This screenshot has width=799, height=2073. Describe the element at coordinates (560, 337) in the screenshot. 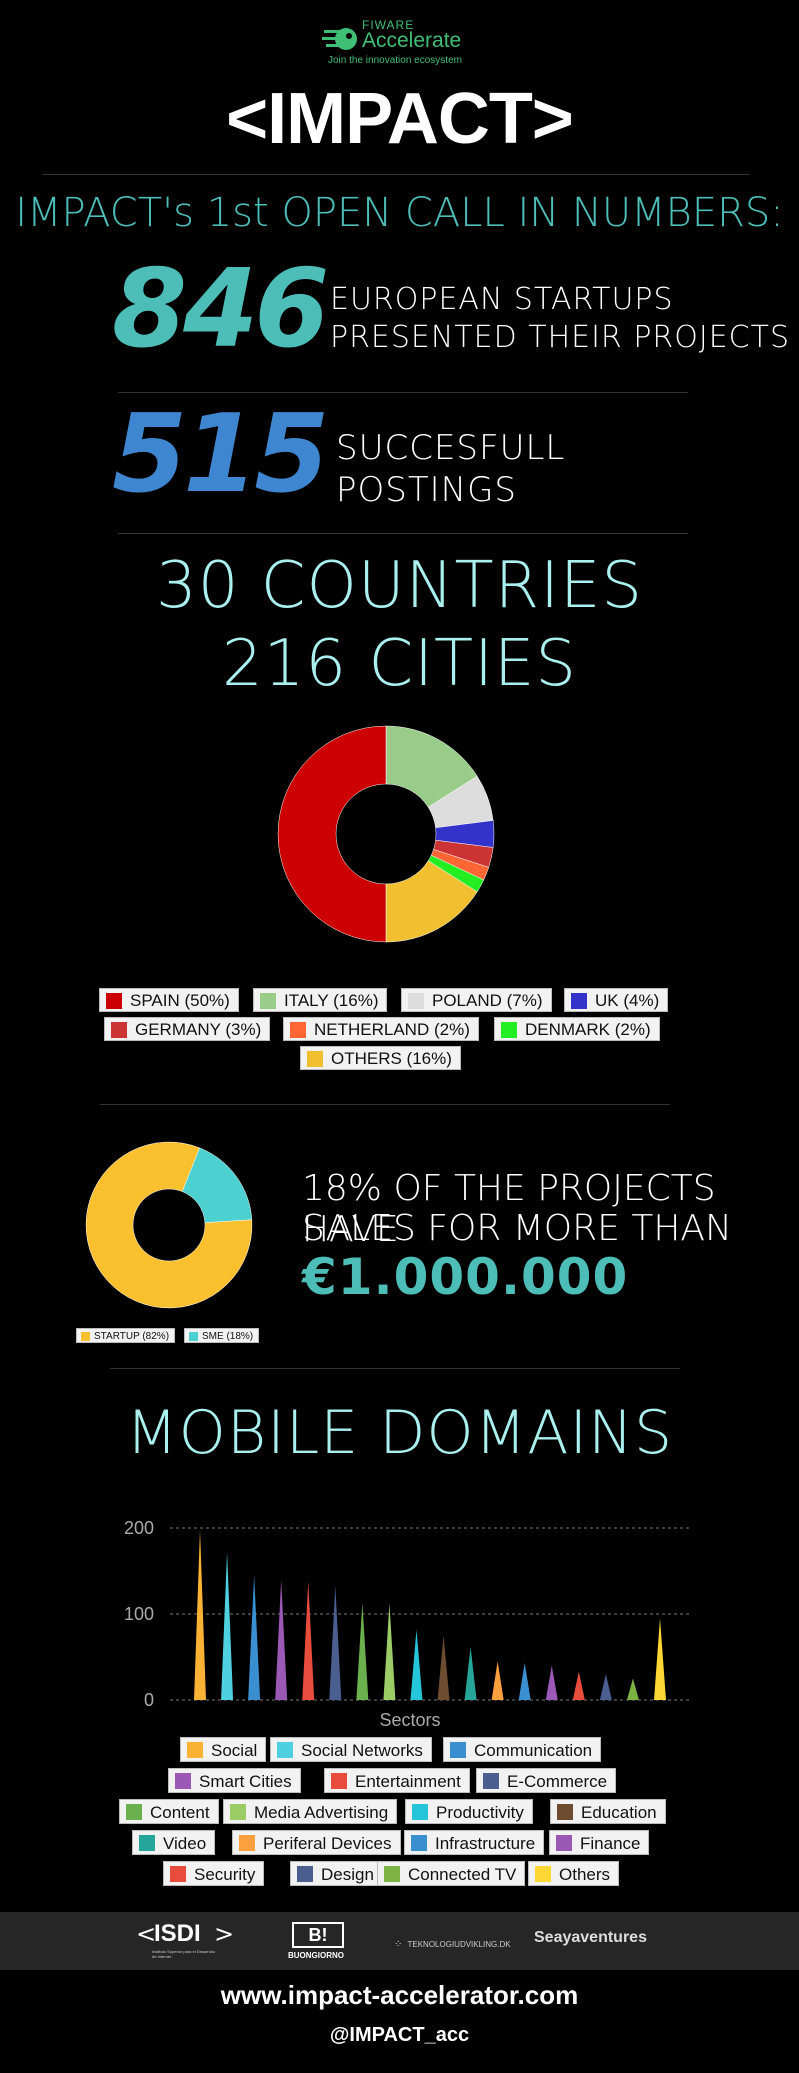

I see `startups-label-line2: PRESENTED THEIR PROJECTS` at that location.